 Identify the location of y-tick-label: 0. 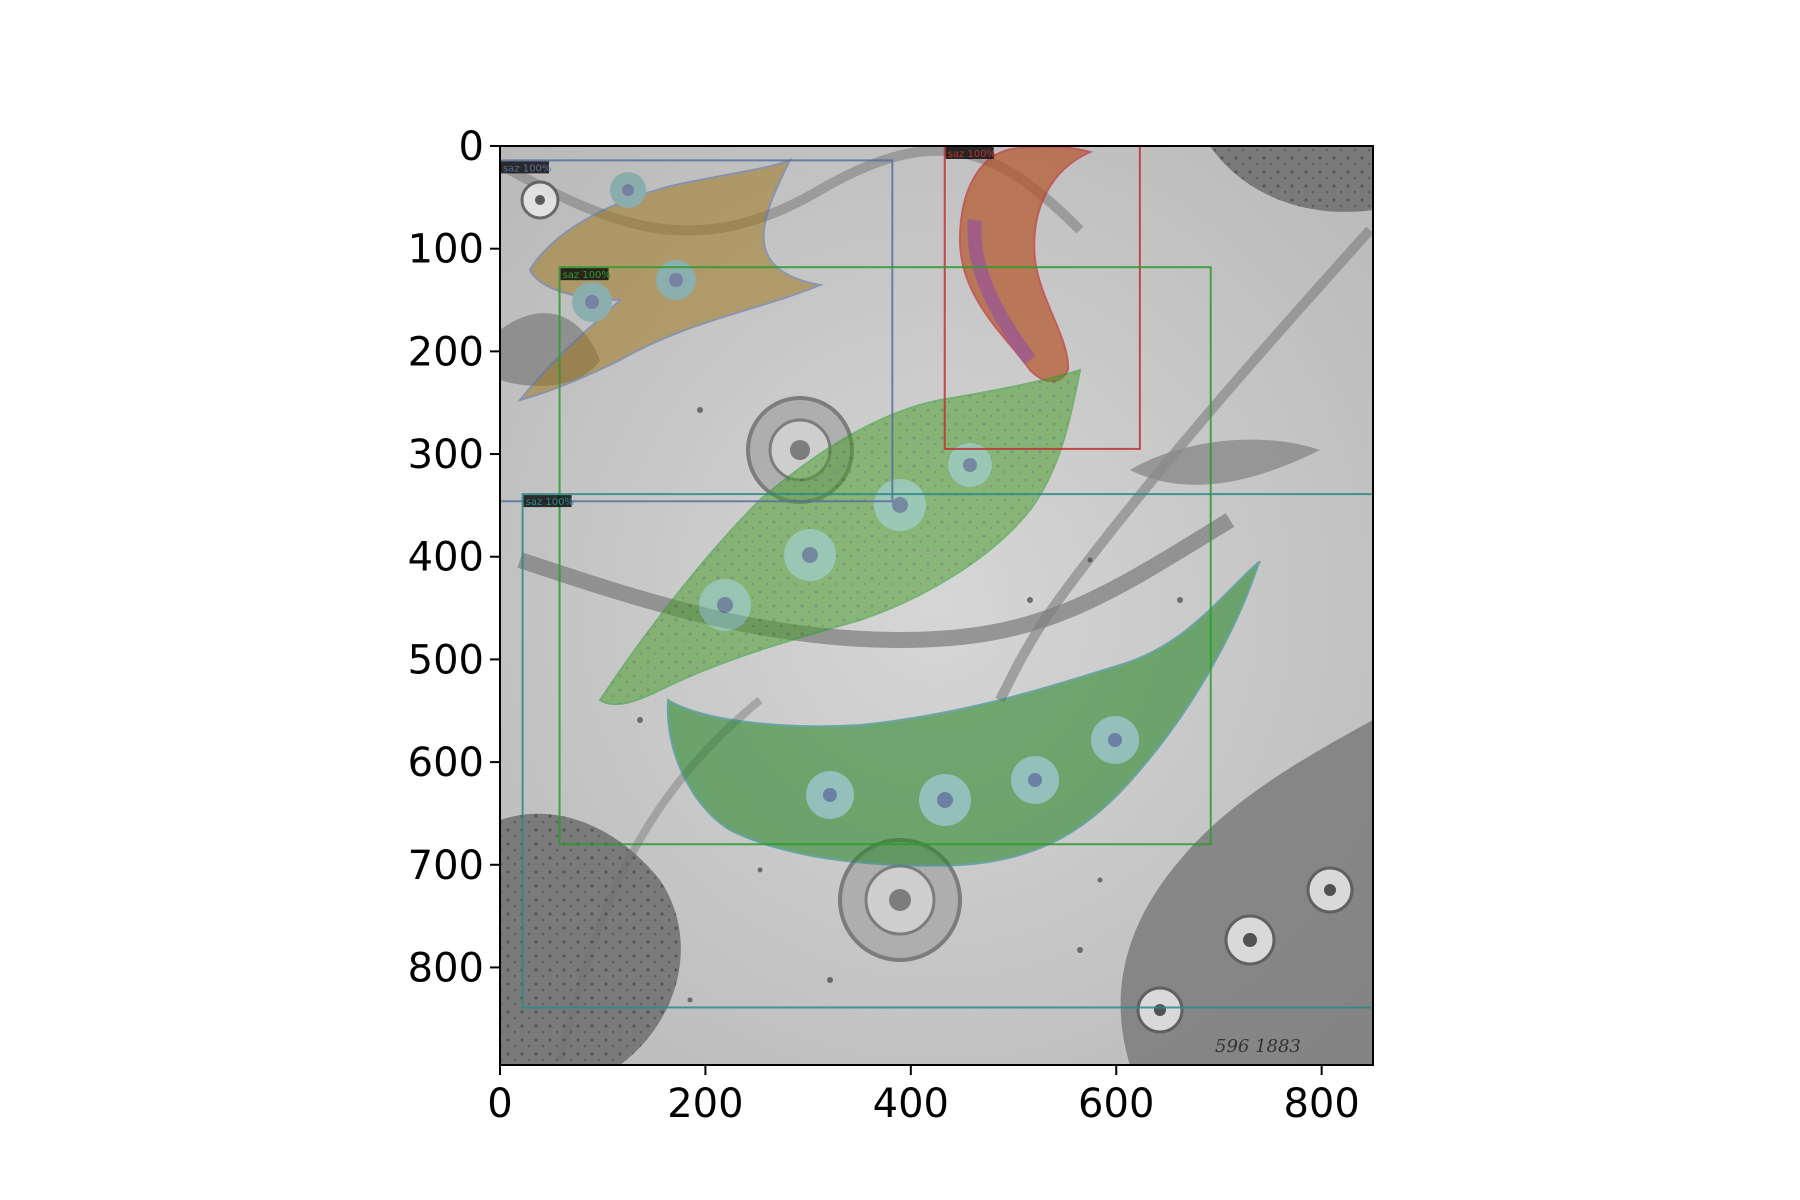
(471, 147).